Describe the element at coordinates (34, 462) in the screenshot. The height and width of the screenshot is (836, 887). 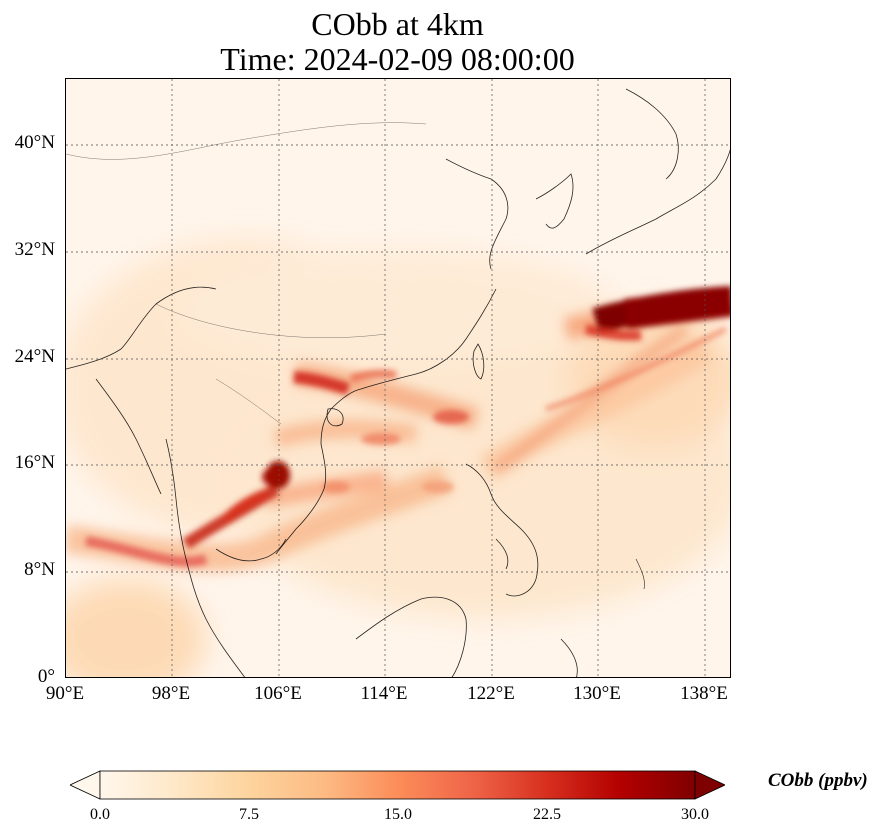
I see `y-tick-16n: 16°N` at that location.